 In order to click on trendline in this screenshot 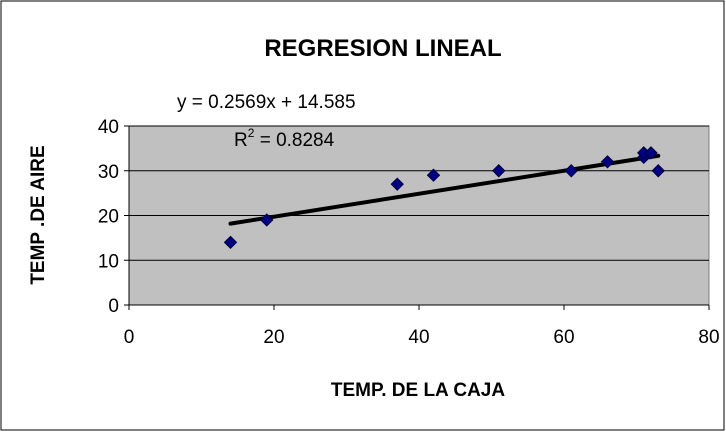, I will do `click(444, 189)`.